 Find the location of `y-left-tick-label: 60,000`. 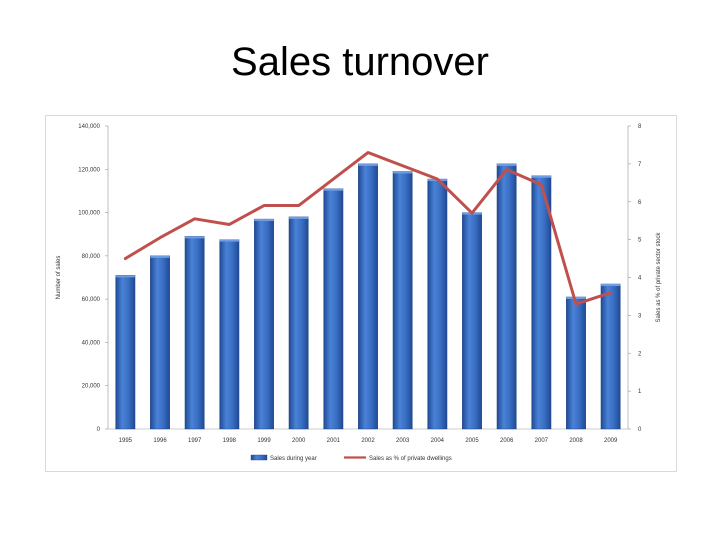

y-left-tick-label: 60,000 is located at coordinates (91, 300).